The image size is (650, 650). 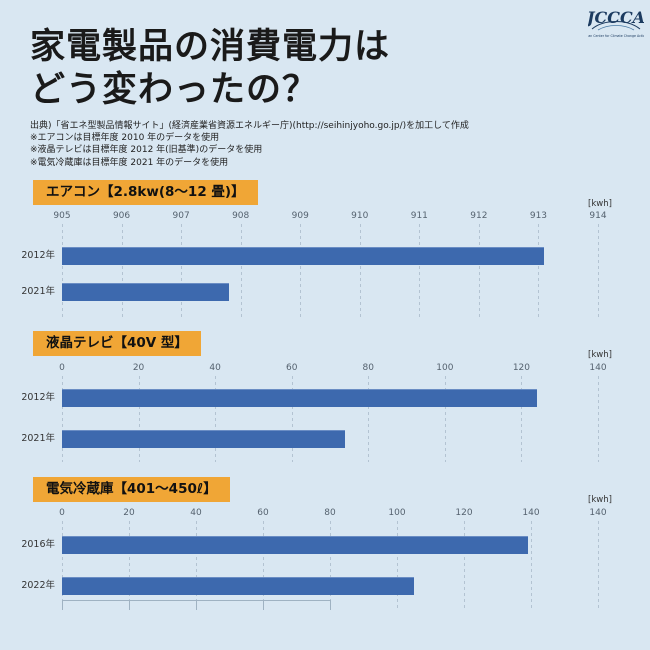 I want to click on note-aircon: ※エアコンは目標年度 2010 年のデータを使用, so click(x=125, y=138).